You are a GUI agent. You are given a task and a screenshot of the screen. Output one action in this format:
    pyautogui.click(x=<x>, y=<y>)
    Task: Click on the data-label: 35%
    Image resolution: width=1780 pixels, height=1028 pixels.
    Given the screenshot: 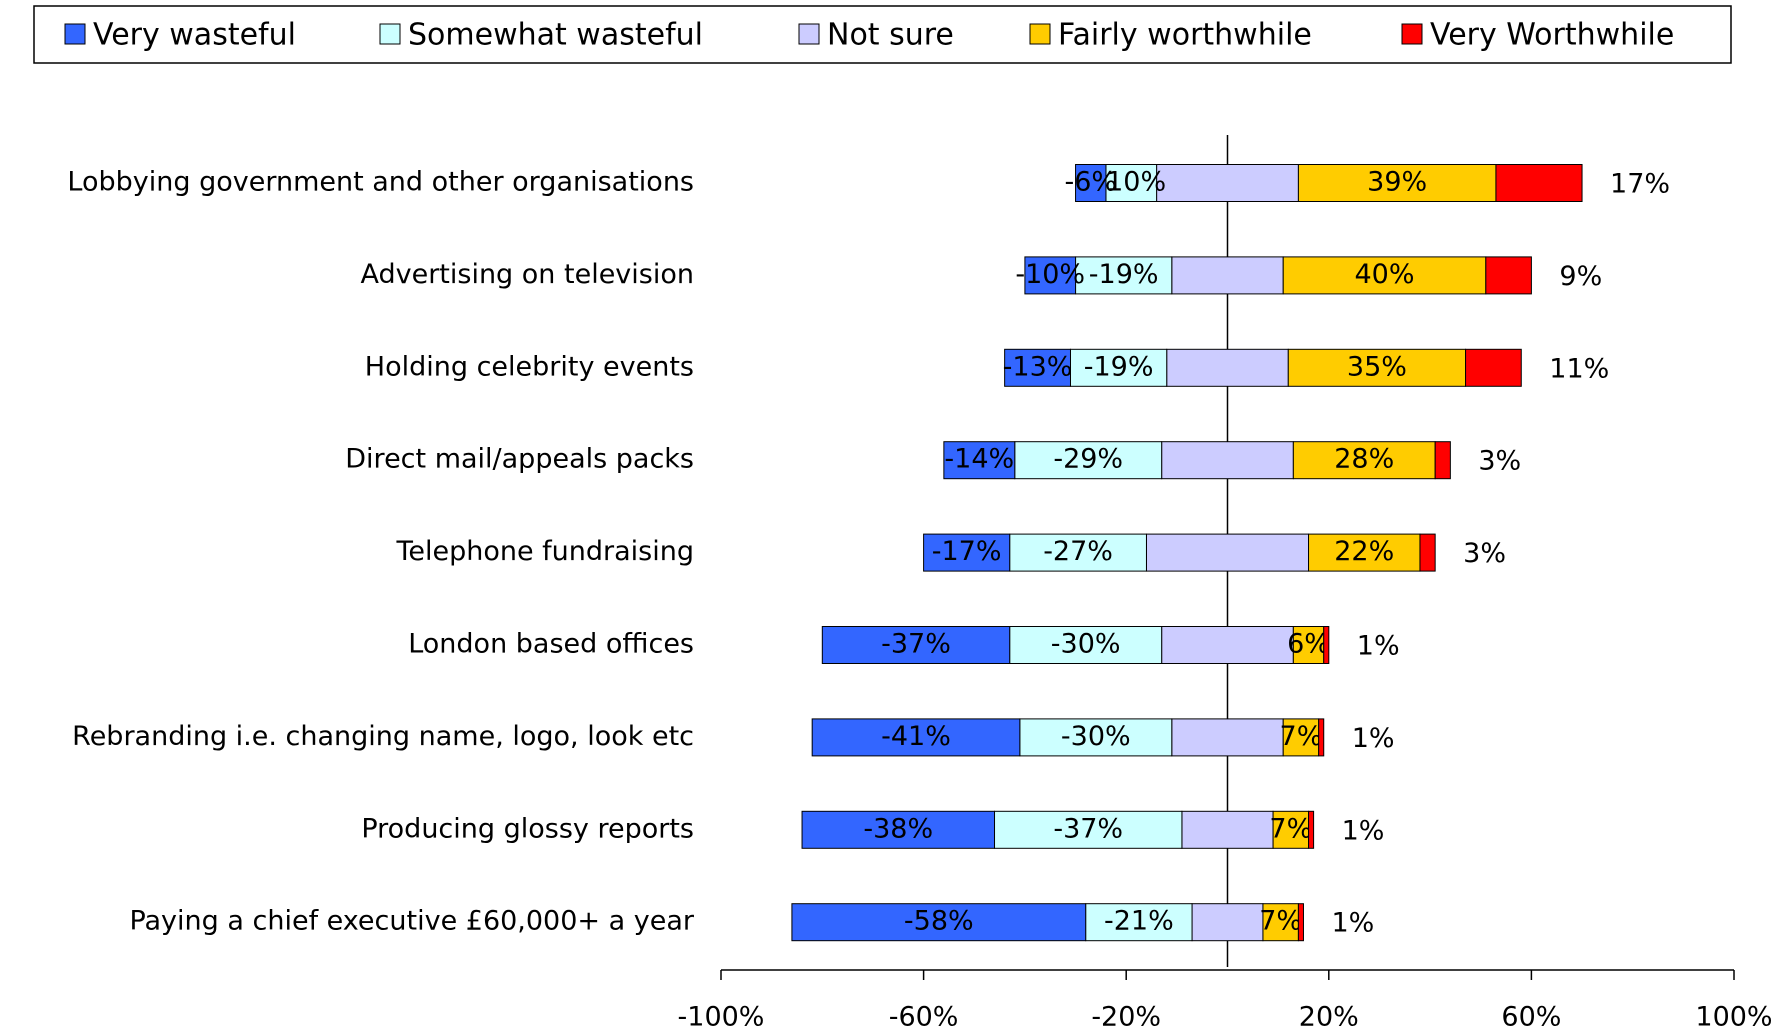 What is the action you would take?
    pyautogui.click(x=1377, y=366)
    